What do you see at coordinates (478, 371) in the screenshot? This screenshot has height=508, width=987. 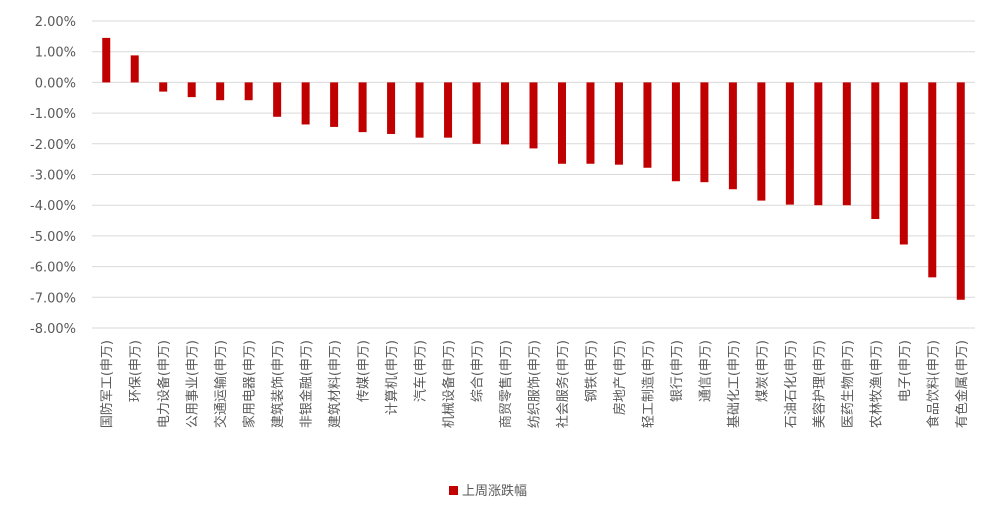 I see `x-category-label: 综合(申万)` at bounding box center [478, 371].